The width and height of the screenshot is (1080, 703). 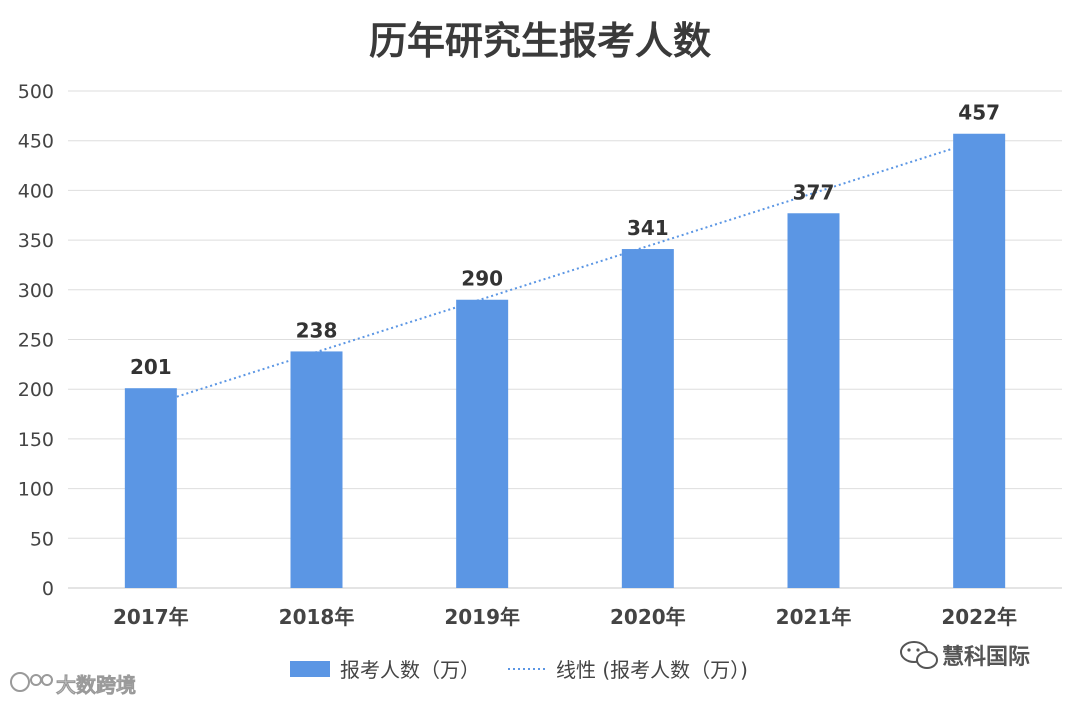 I want to click on data-label: 290, so click(x=482, y=279).